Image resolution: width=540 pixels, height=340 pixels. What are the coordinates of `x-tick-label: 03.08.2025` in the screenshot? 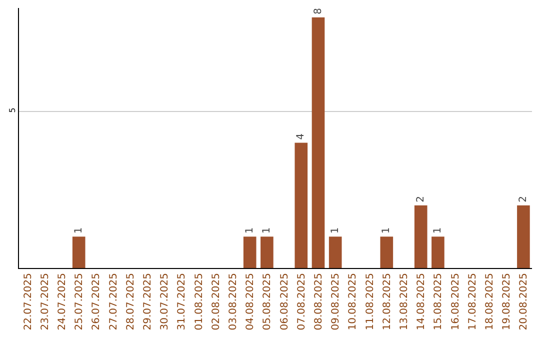 It's located at (233, 301).